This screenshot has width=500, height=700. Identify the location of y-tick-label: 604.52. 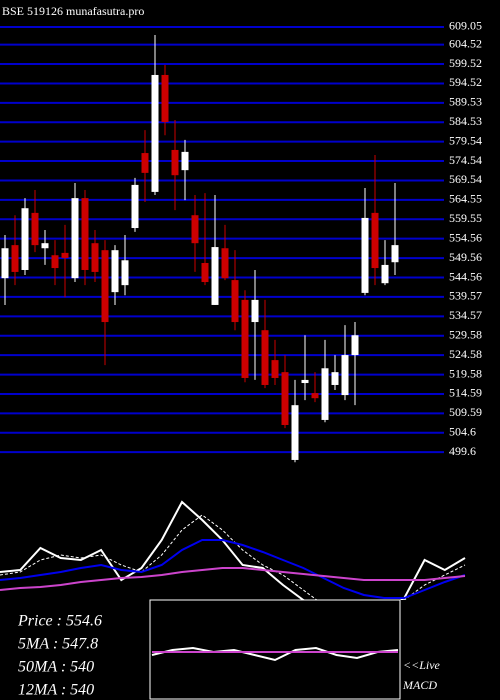
(465, 43).